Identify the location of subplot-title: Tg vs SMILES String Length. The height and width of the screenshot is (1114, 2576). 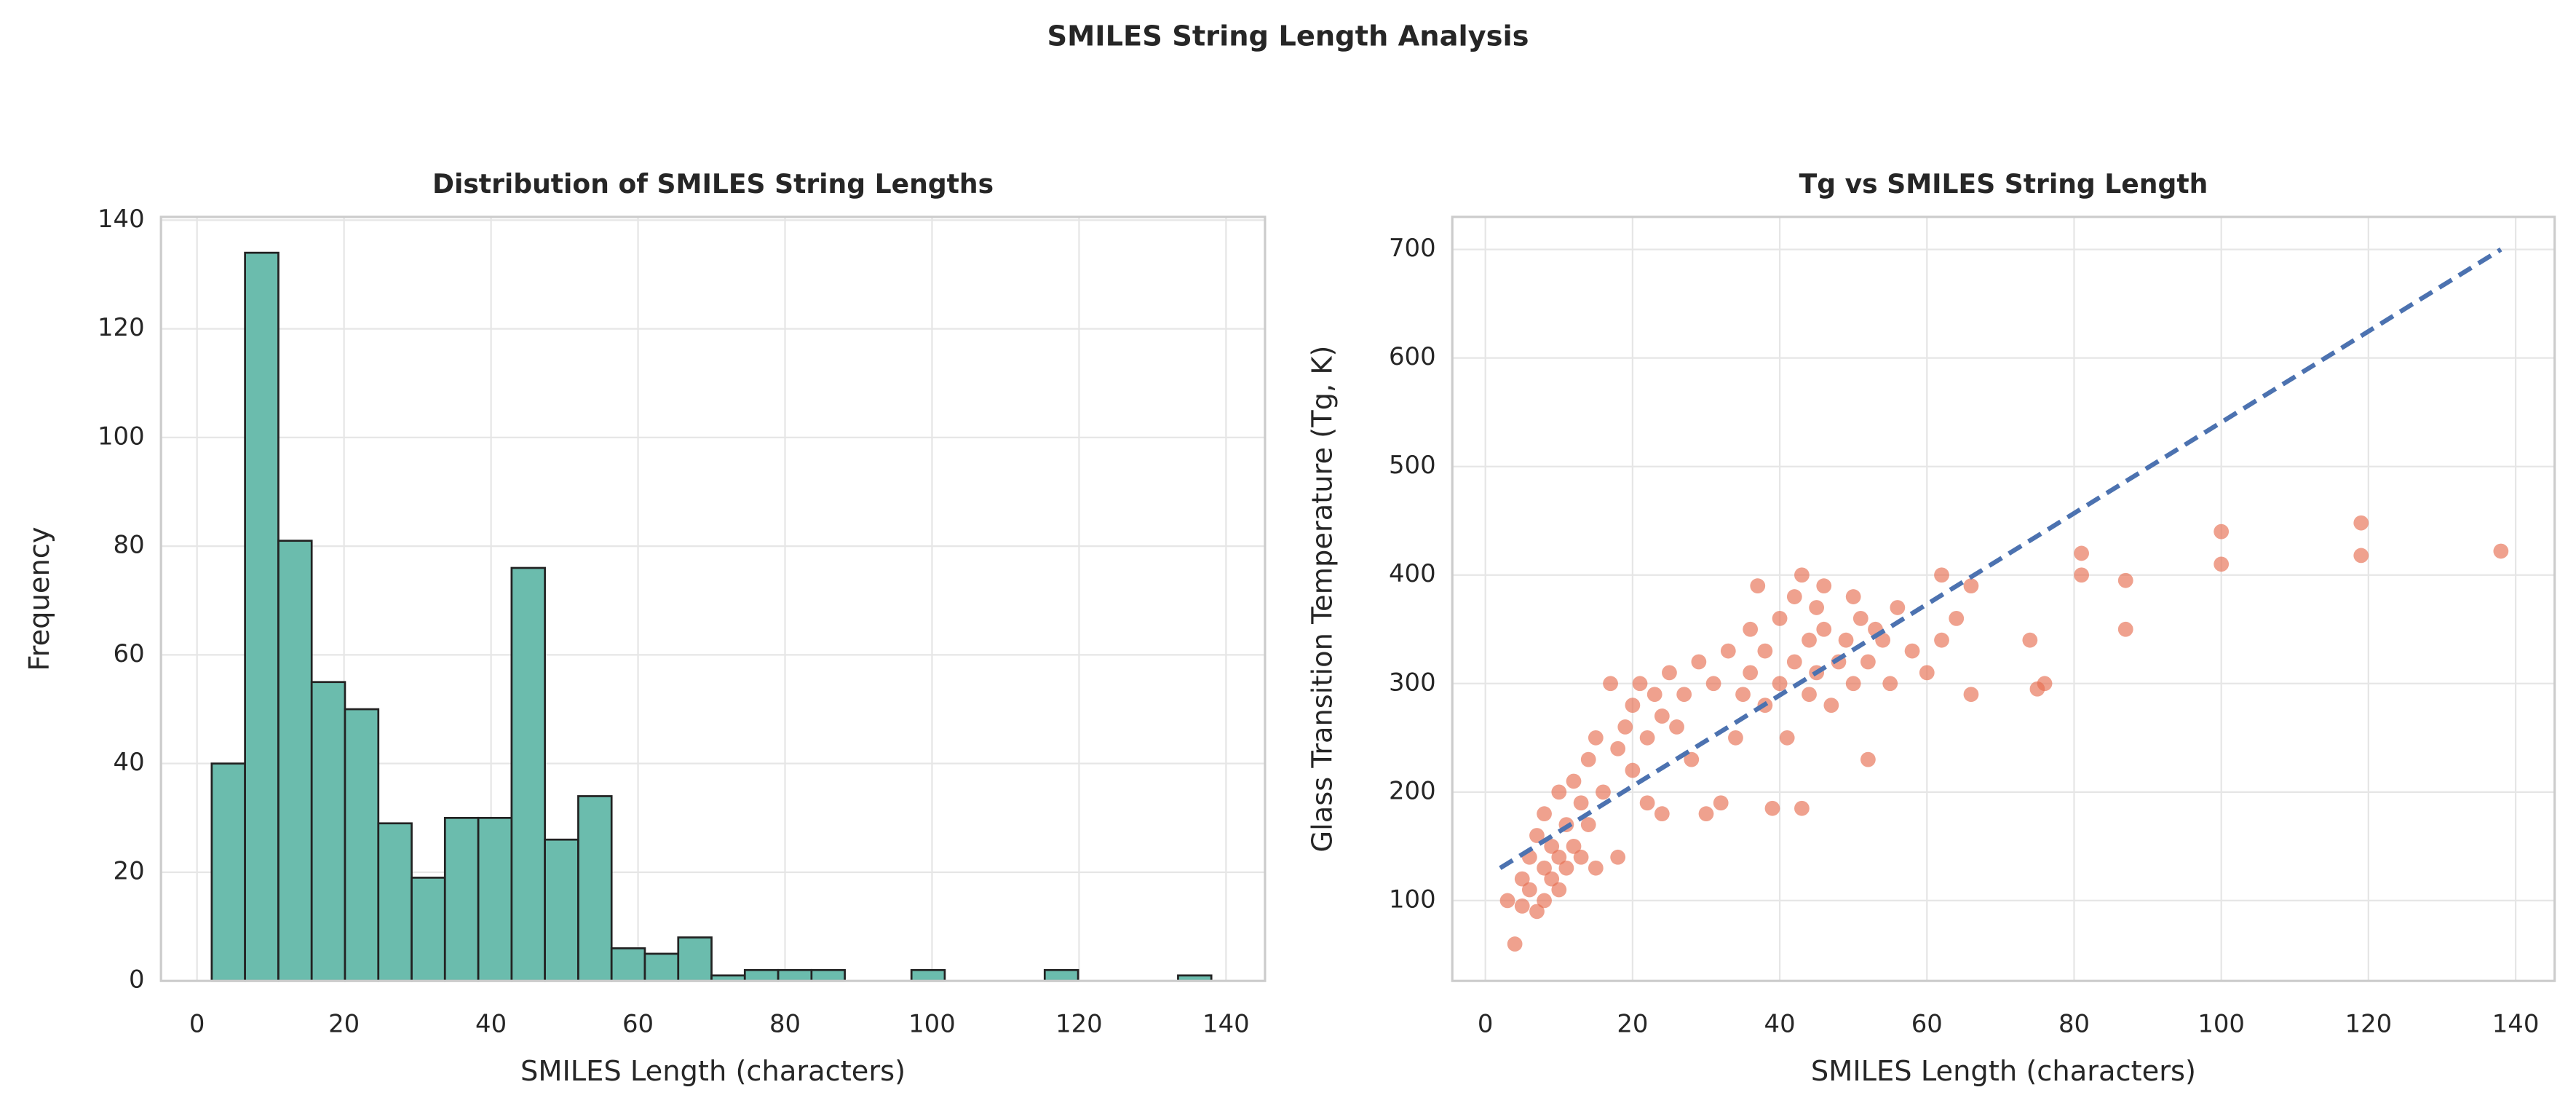
(2003, 184).